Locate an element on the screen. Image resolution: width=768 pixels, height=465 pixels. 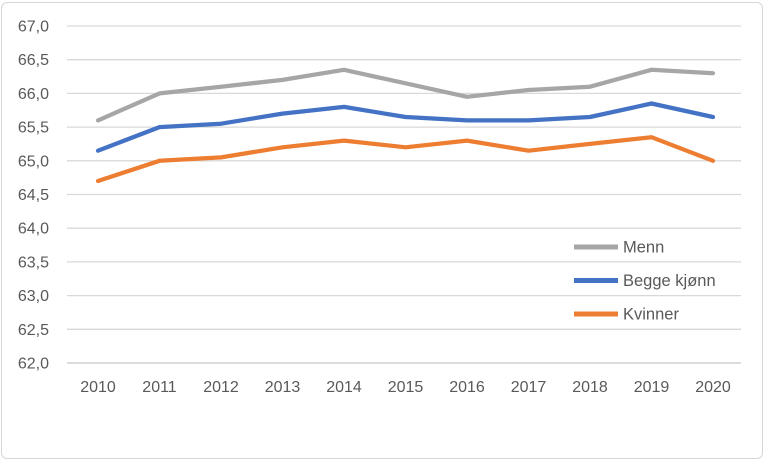
legend-label-1: Begge kjønn is located at coordinates (669, 281).